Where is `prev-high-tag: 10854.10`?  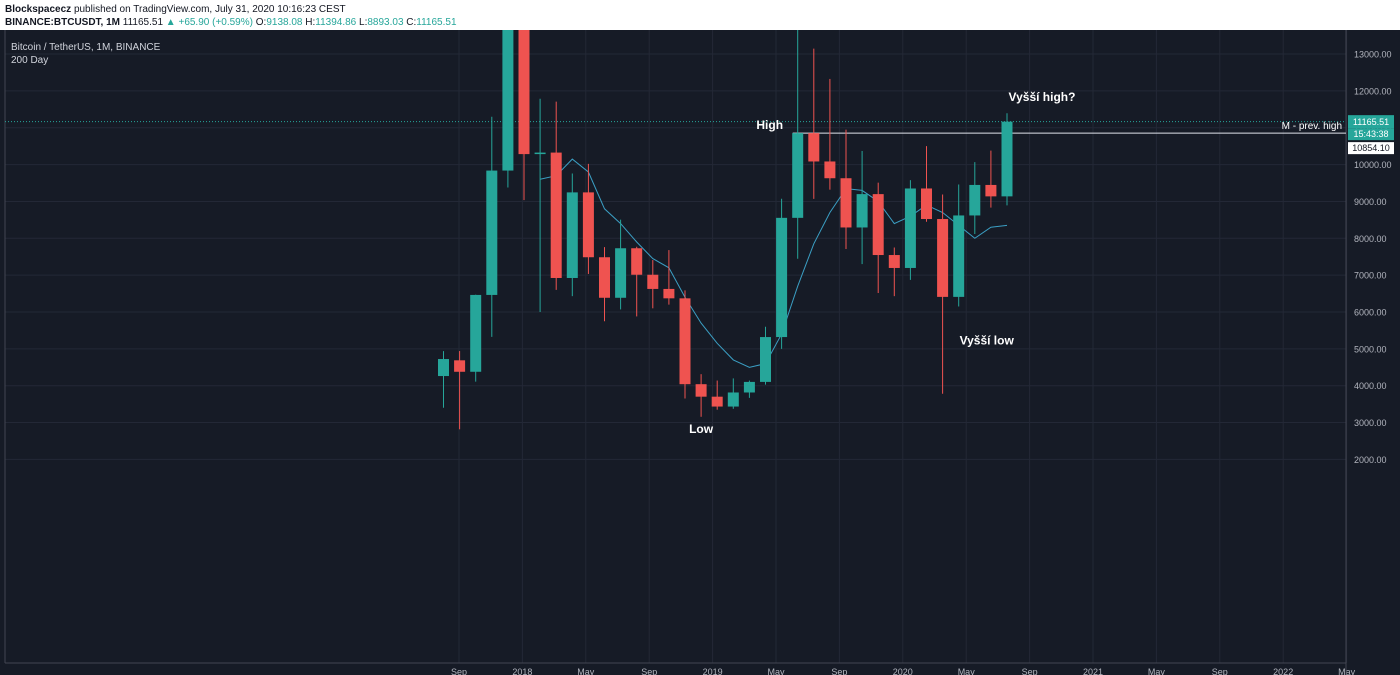 prev-high-tag: 10854.10 is located at coordinates (1371, 148).